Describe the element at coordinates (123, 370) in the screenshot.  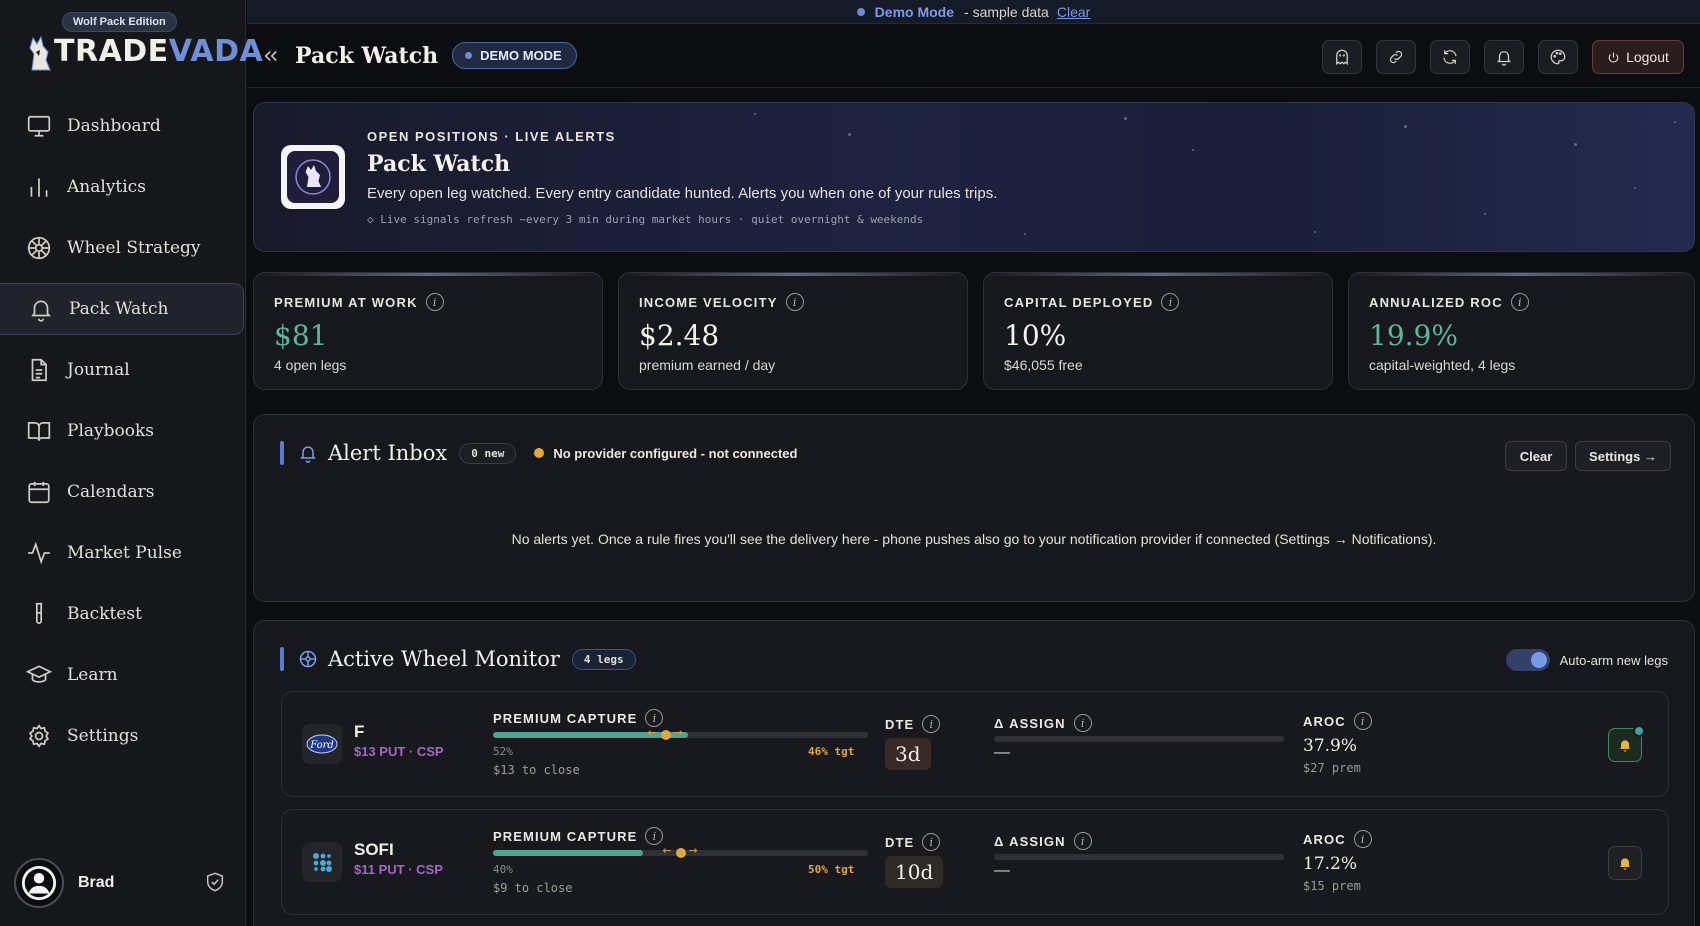
I see `sidebar-item-journal: Journal` at that location.